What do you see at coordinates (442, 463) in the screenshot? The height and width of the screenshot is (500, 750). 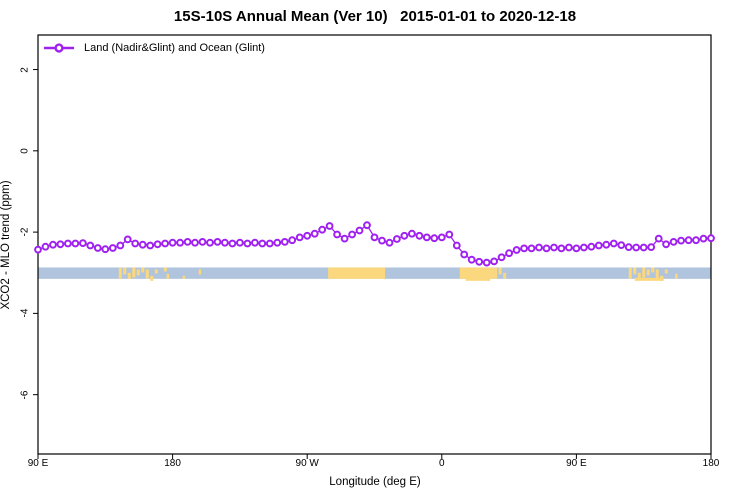 I see `x-tick-label: 0` at bounding box center [442, 463].